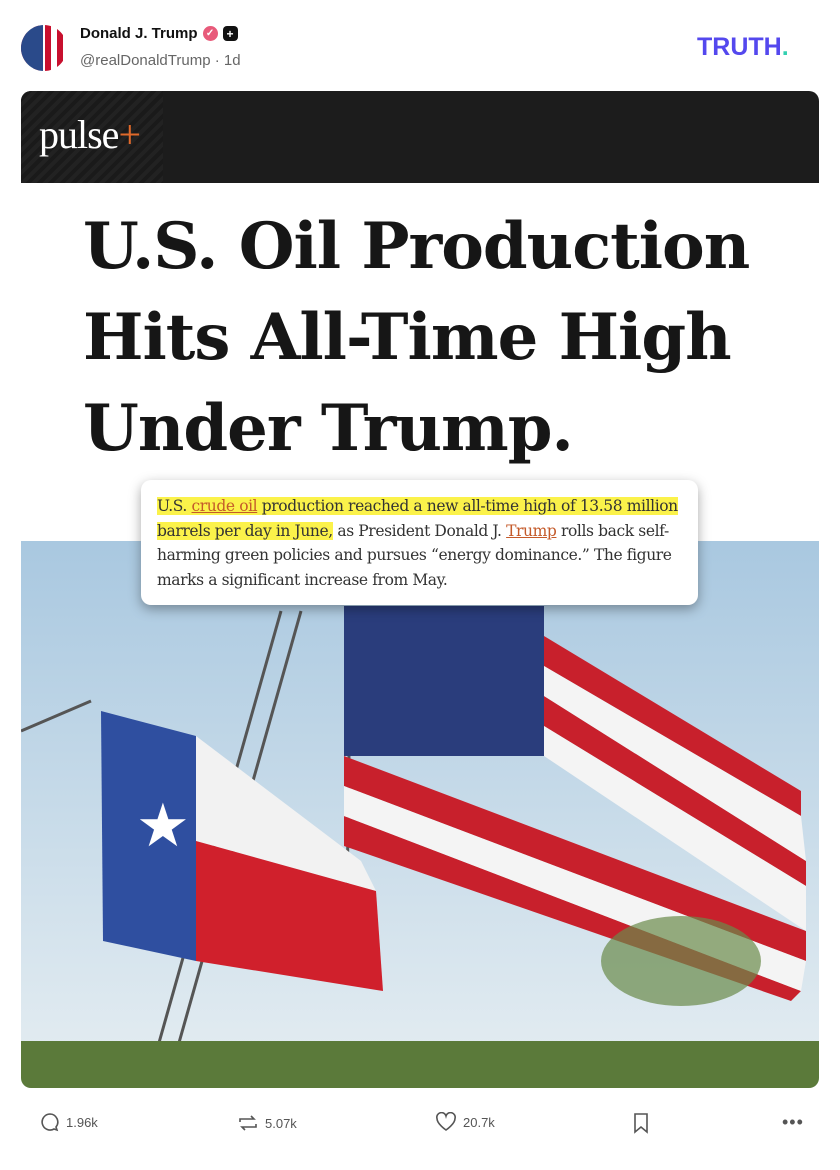 The height and width of the screenshot is (1170, 840). I want to click on more-icon: •••, so click(793, 1122).